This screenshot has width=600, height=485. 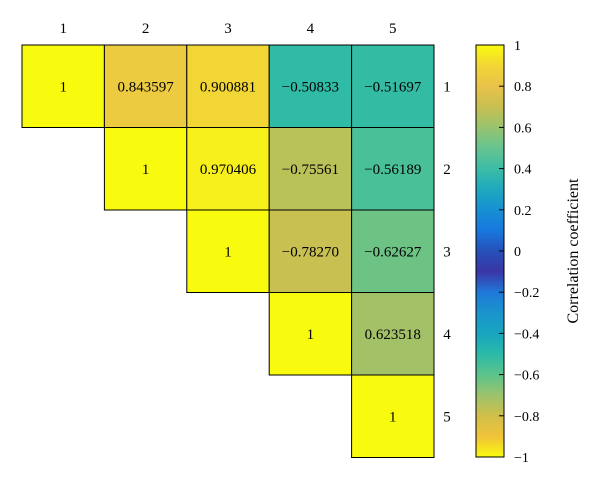 I want to click on colorbar-tick-label: −0.6, so click(x=526, y=376).